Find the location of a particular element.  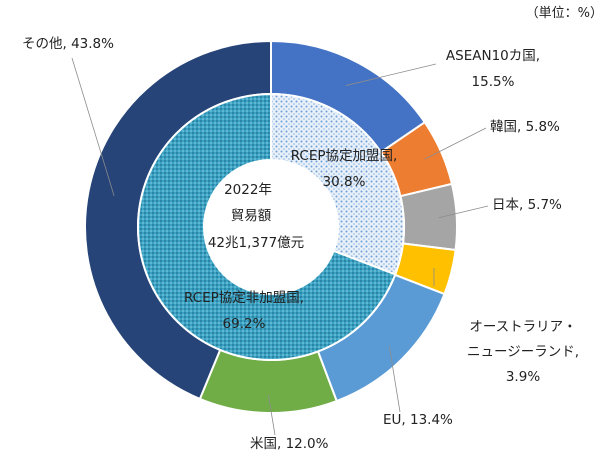

label-slice-3-line3: 3.9% is located at coordinates (523, 377).